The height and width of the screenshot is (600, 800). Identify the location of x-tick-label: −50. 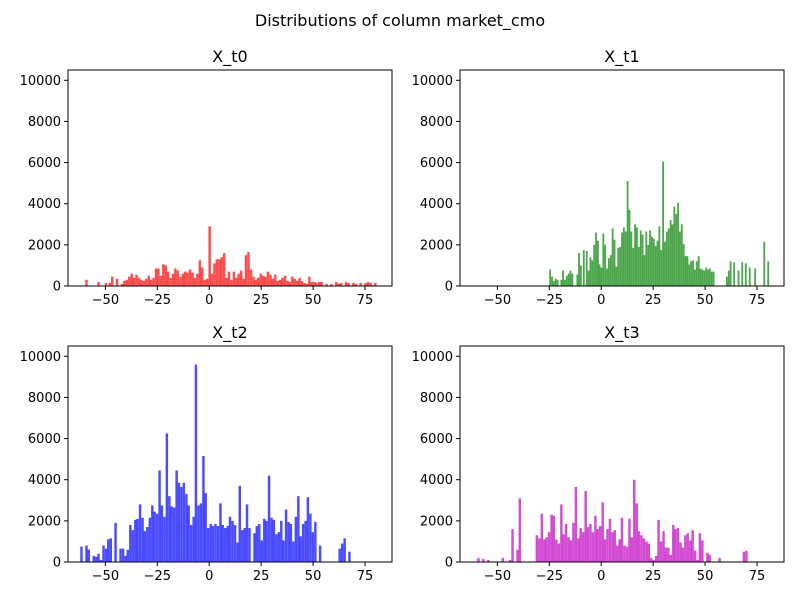
(105, 576).